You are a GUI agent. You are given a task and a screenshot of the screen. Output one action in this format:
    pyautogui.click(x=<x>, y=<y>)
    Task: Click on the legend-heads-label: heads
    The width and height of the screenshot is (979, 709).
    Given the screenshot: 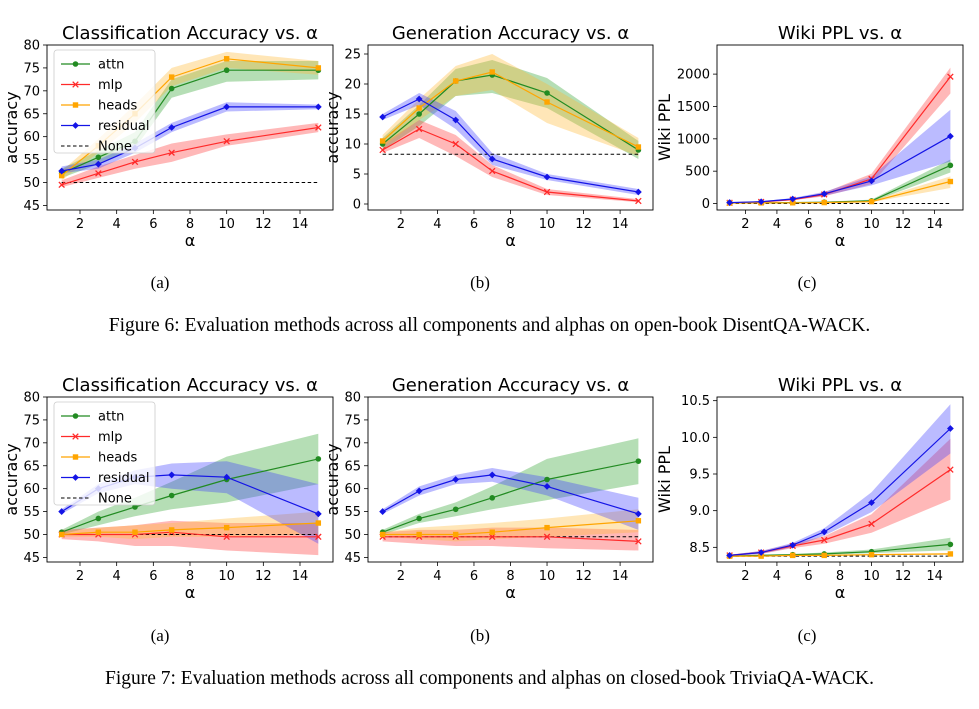 What is the action you would take?
    pyautogui.click(x=117, y=106)
    